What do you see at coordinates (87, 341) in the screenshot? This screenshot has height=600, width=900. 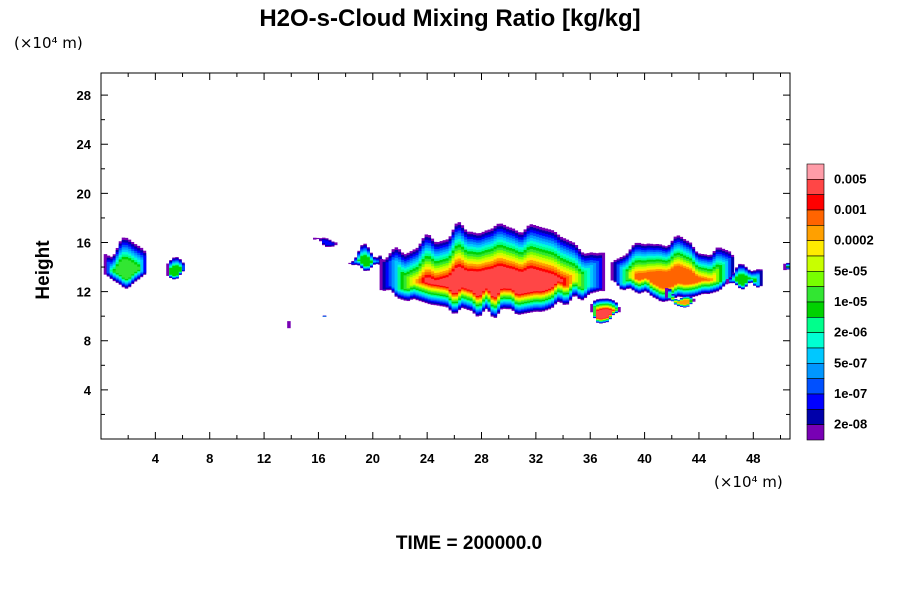 I see `y-tick-label: 8` at bounding box center [87, 341].